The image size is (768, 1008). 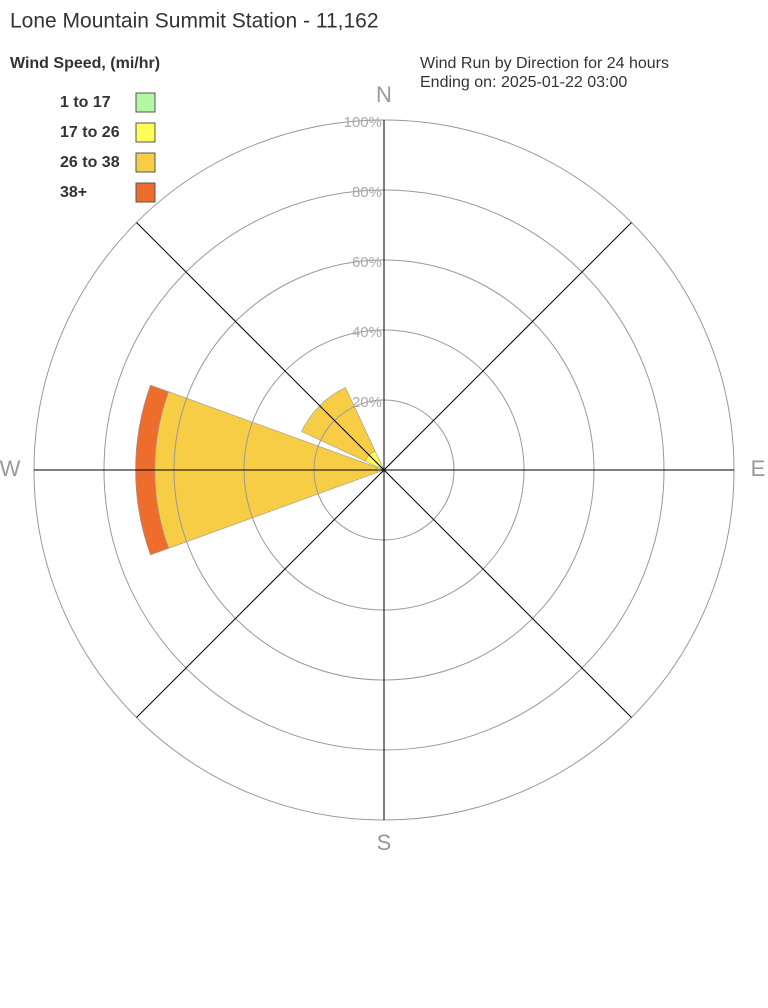 I want to click on direction-label: W, so click(x=10, y=468).